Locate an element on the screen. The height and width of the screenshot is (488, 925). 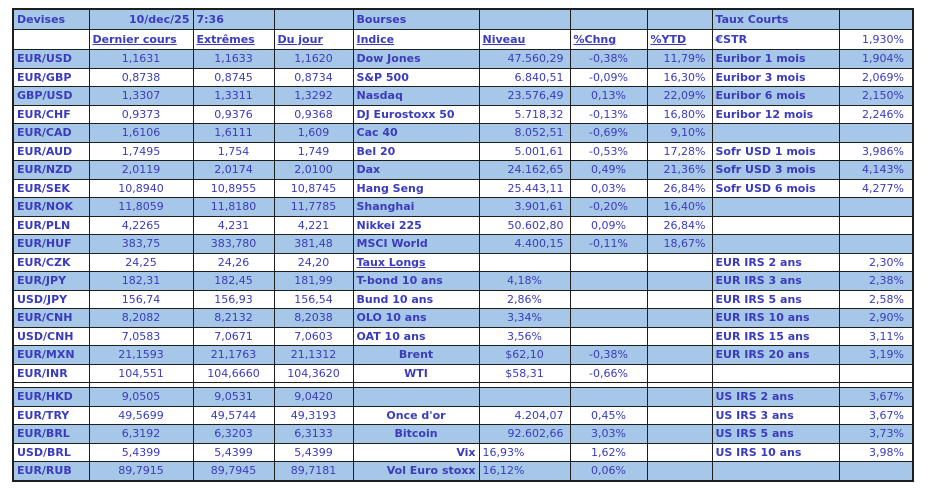
asset-niveau-cell: $58,31 is located at coordinates (524, 373).